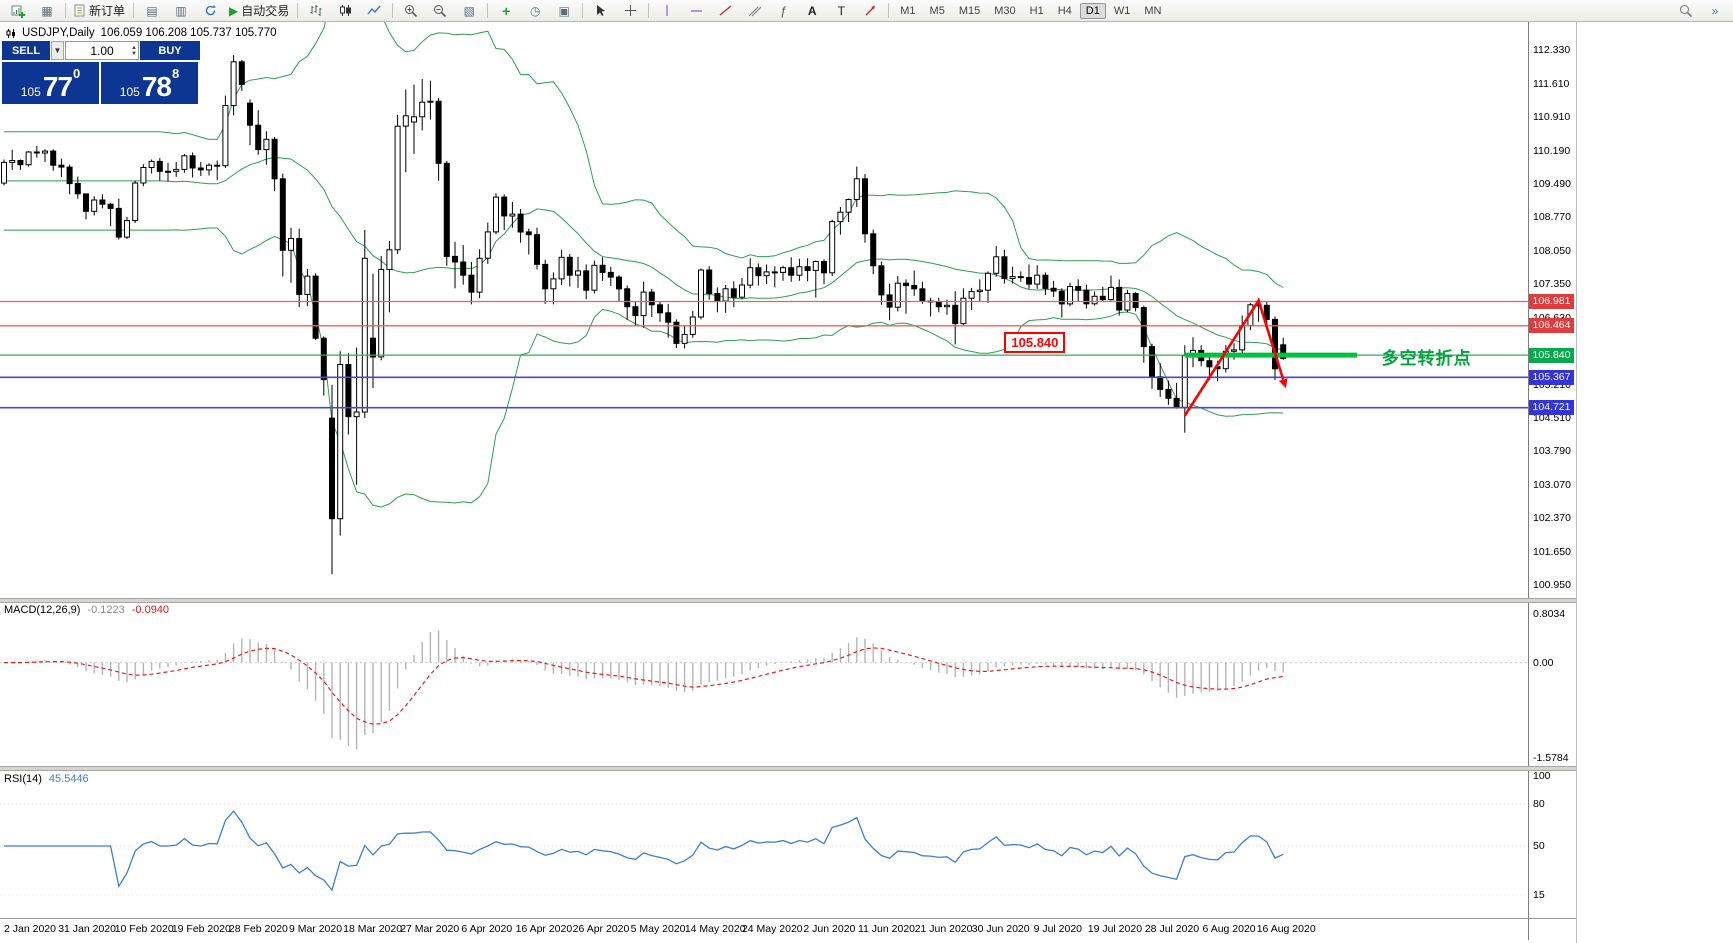  I want to click on channel-button, so click(754, 10).